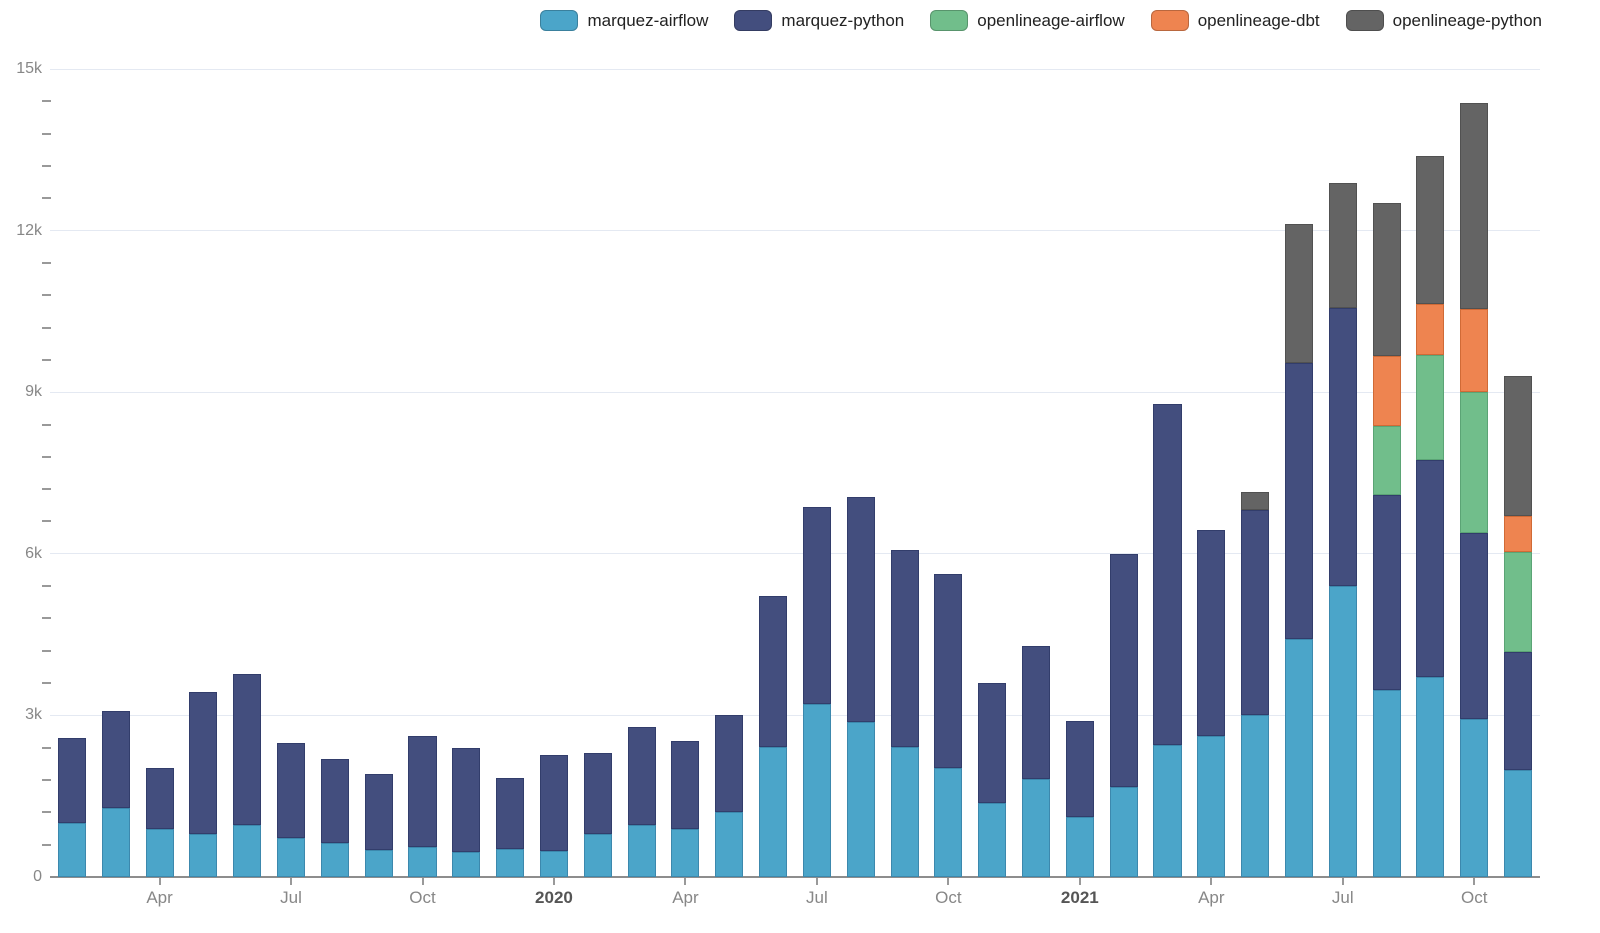  I want to click on bar-sep-2021, so click(1431, 473).